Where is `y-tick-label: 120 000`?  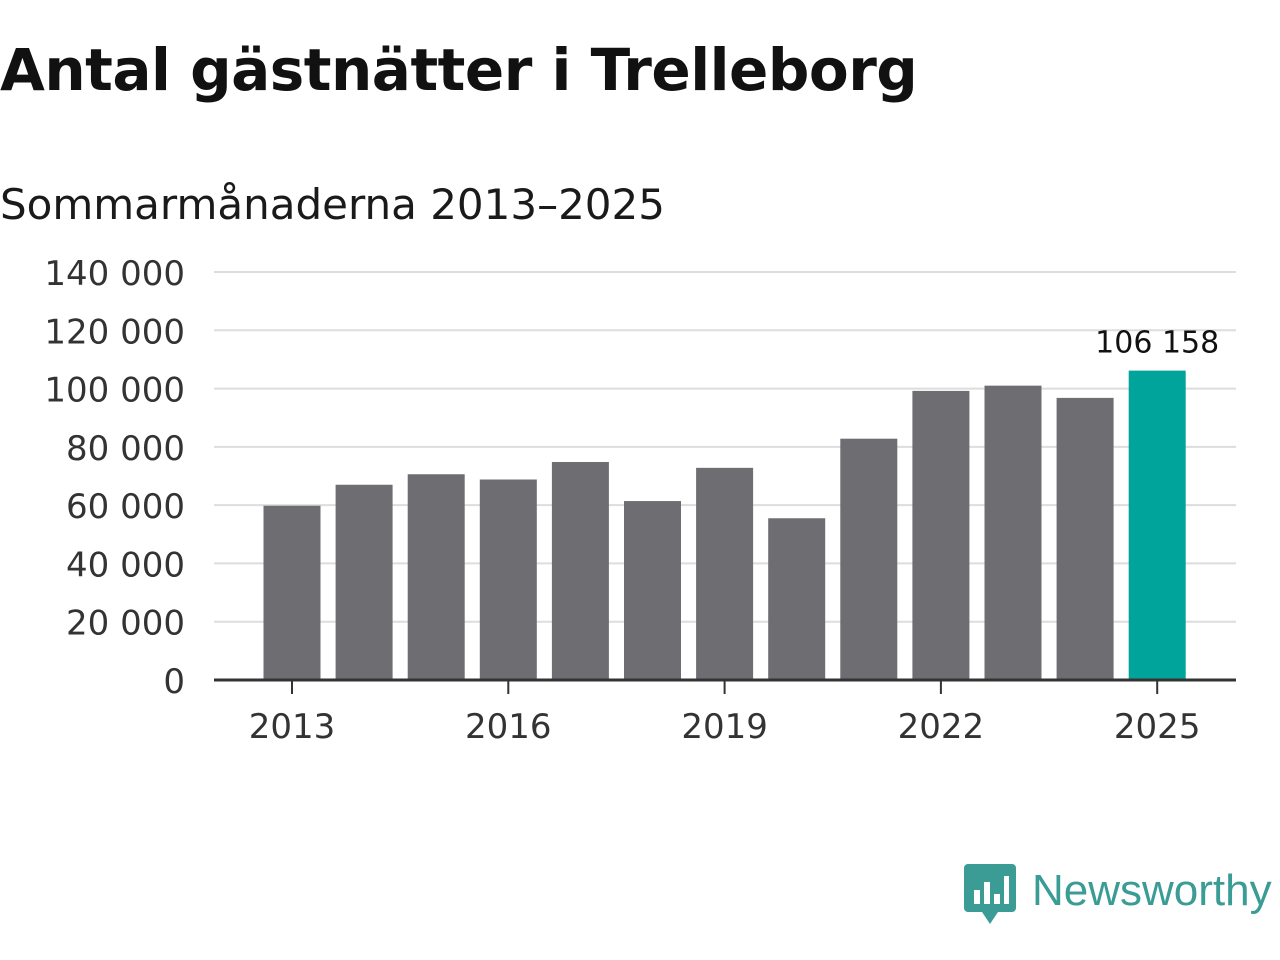
y-tick-label: 120 000 is located at coordinates (114, 332).